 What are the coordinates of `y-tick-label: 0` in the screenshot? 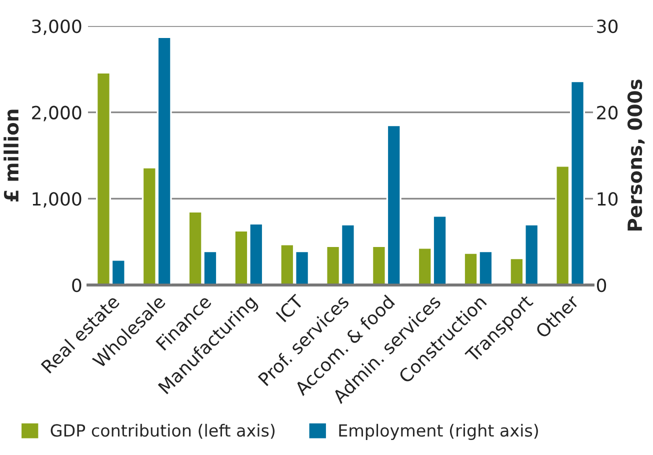 It's located at (77, 285).